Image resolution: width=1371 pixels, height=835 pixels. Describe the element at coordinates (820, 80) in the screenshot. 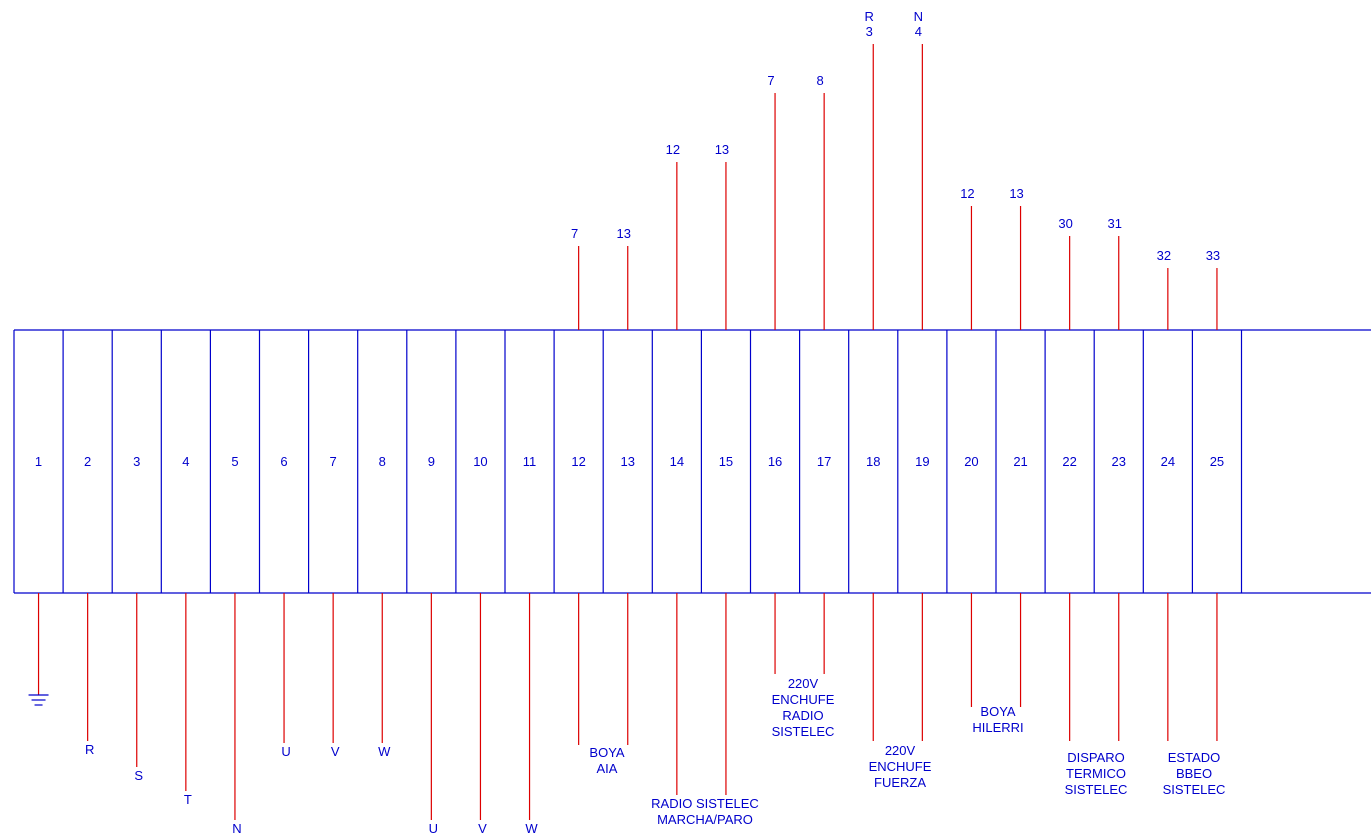

I see `top-wire-label: 8` at that location.